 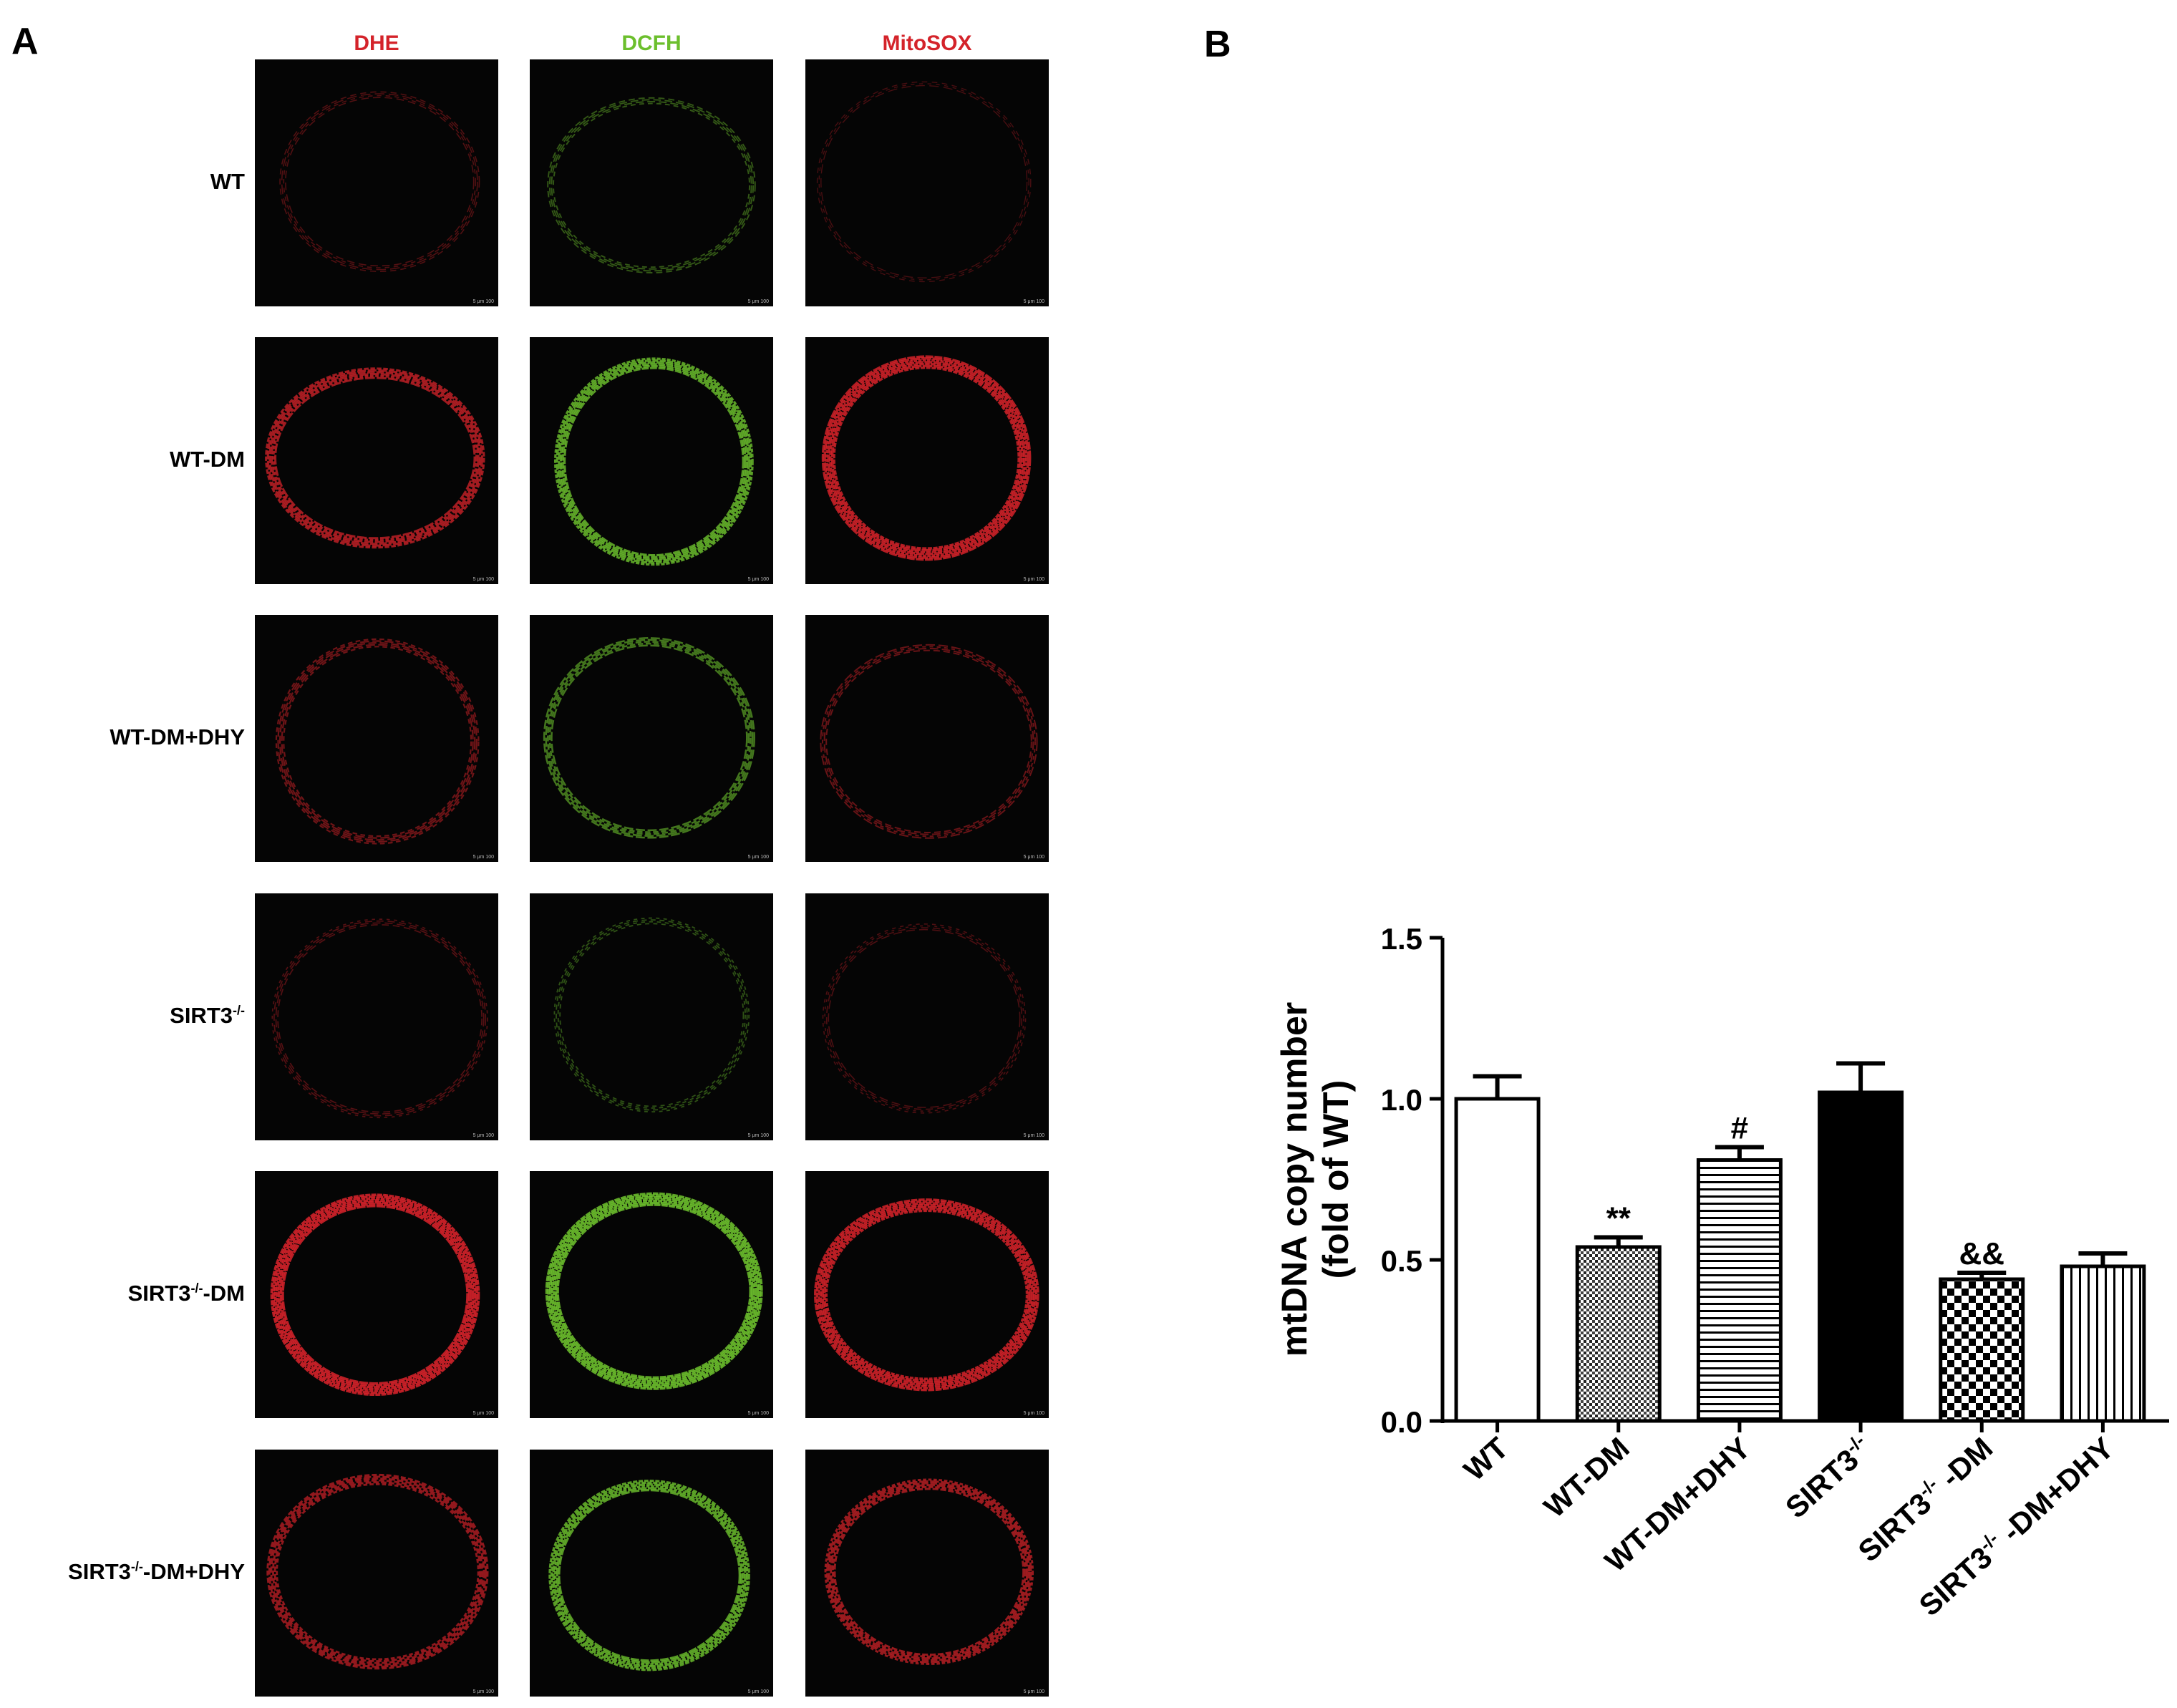 What do you see at coordinates (186, 1293) in the screenshot?
I see `row-label-5: SIRT3-/--DM` at bounding box center [186, 1293].